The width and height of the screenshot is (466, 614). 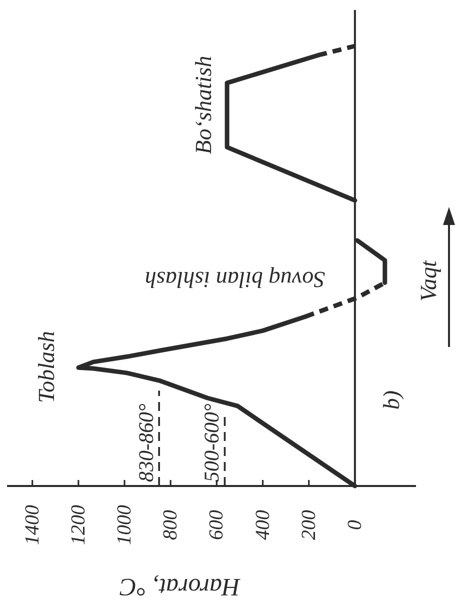 I want to click on x-tick-label: 400, so click(x=263, y=525).